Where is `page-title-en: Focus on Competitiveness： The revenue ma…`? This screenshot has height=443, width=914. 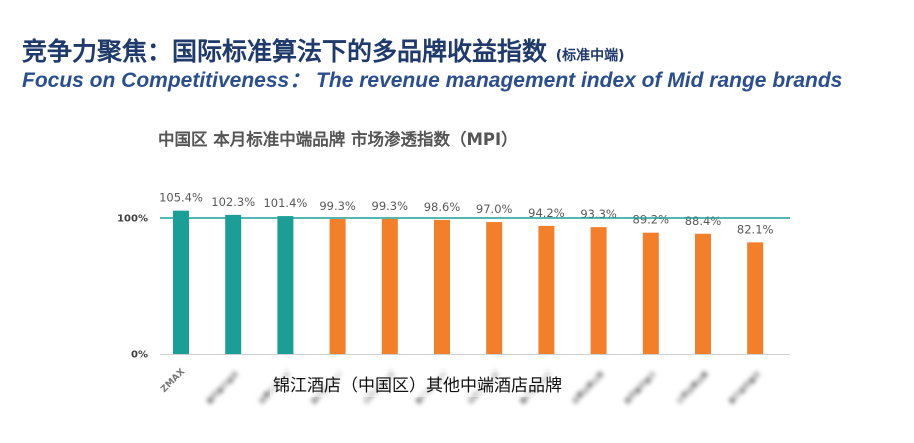 page-title-en: Focus on Competitiveness： The revenue ma… is located at coordinates (432, 80).